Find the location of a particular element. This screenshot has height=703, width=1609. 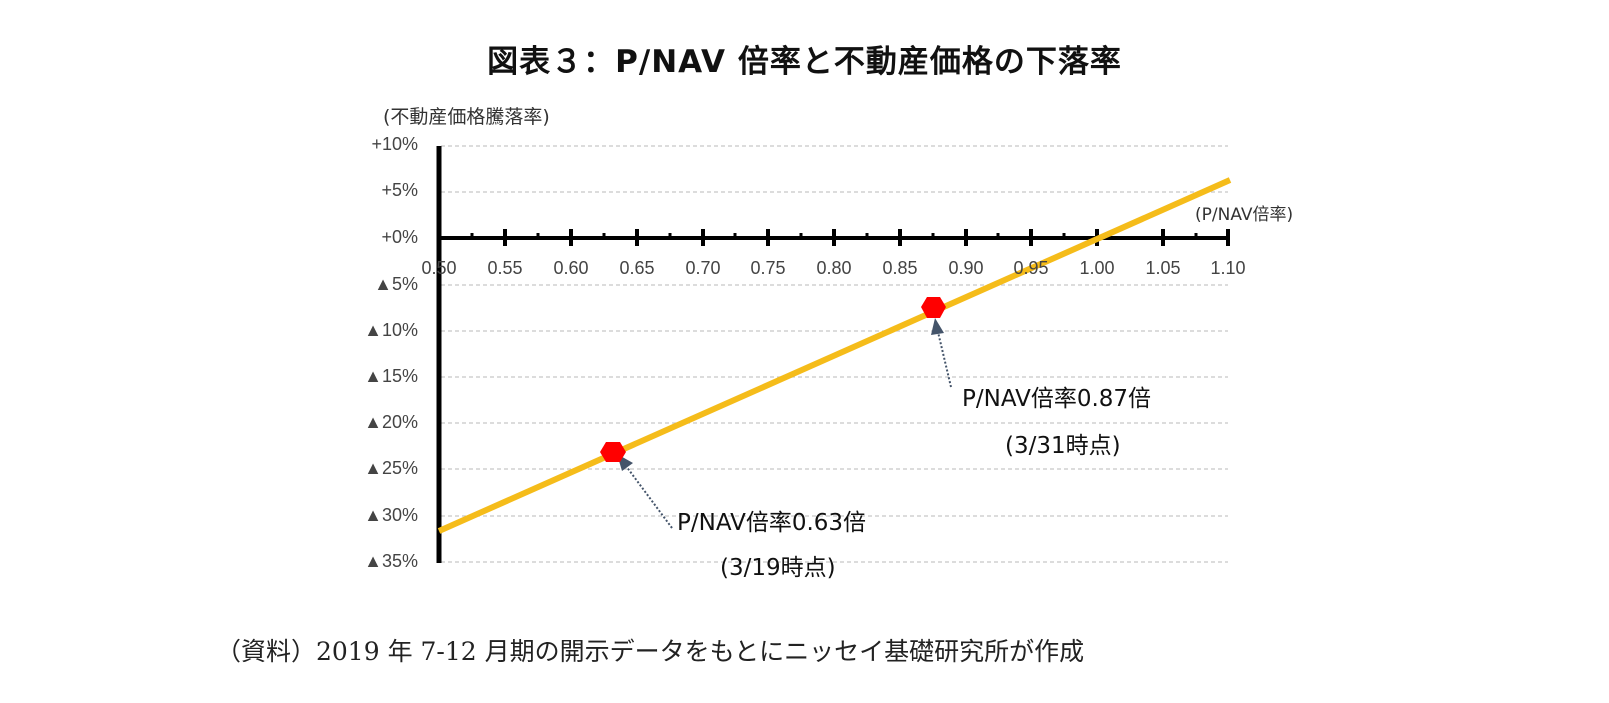

annotation-label-063: P/NAV倍率0.63倍 is located at coordinates (772, 523).